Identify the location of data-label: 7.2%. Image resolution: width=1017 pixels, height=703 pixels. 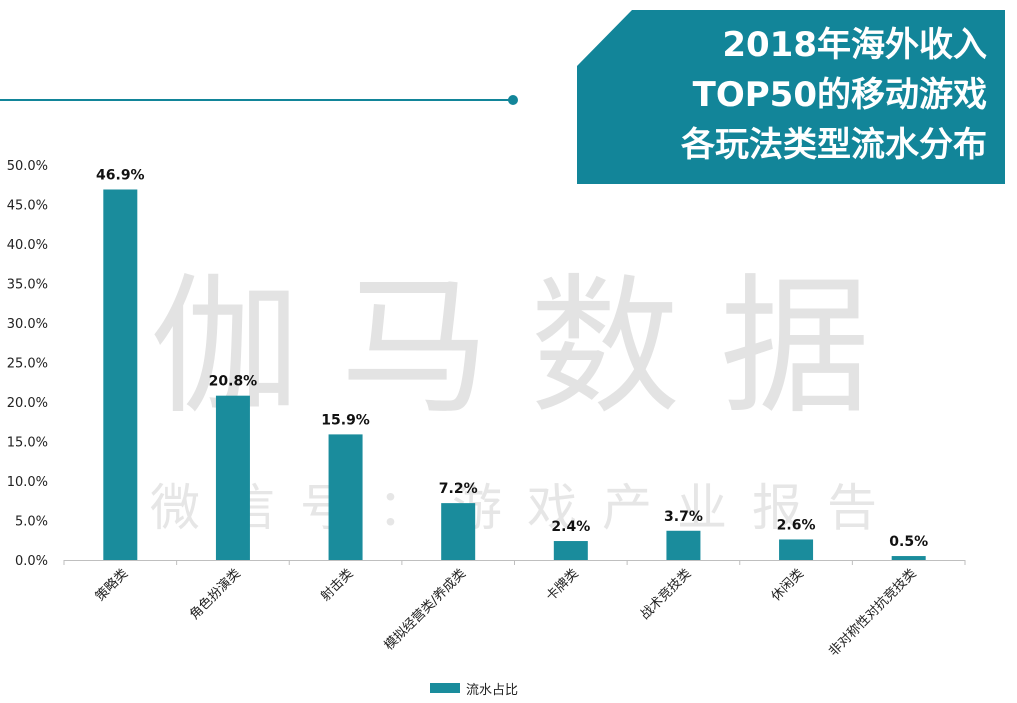
(458, 489).